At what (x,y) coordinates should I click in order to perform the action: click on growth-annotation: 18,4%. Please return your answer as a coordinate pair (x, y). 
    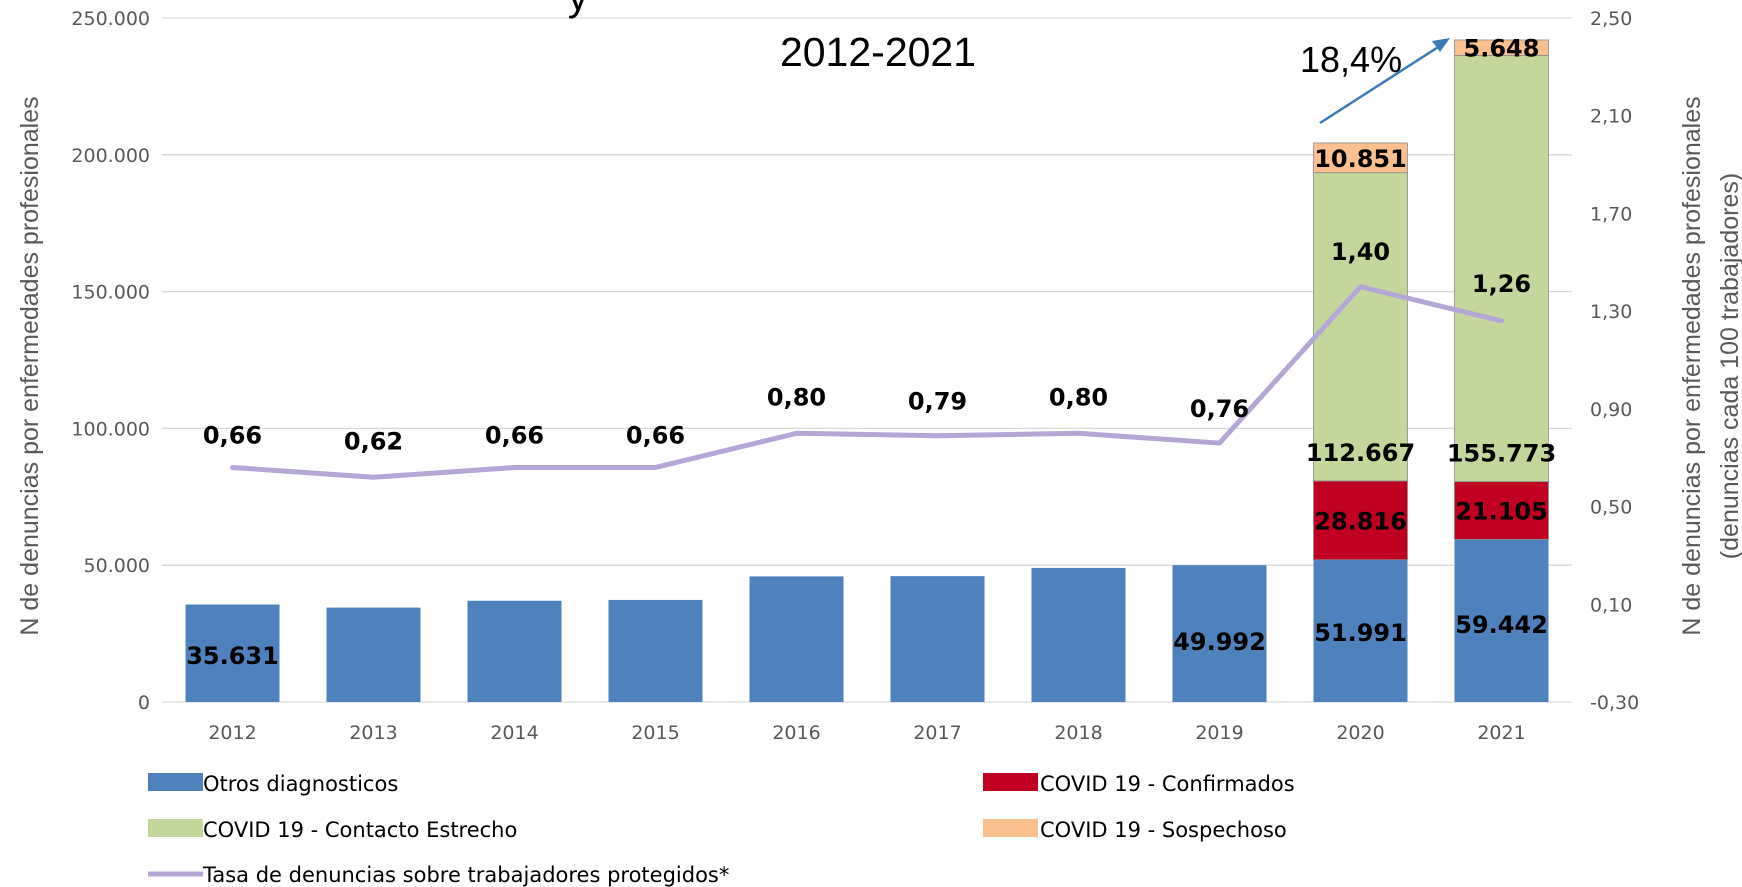
    Looking at the image, I should click on (1375, 81).